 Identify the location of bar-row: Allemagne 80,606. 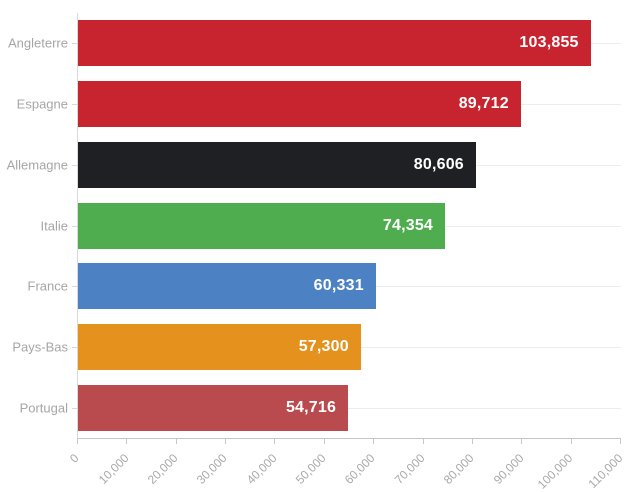
(314, 164).